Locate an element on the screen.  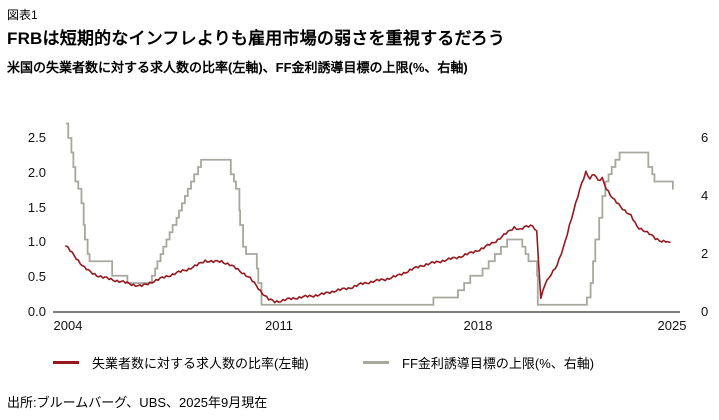
legend-item-ff-rate: FF金利誘導目標の上限(%、右軸) is located at coordinates (479, 362).